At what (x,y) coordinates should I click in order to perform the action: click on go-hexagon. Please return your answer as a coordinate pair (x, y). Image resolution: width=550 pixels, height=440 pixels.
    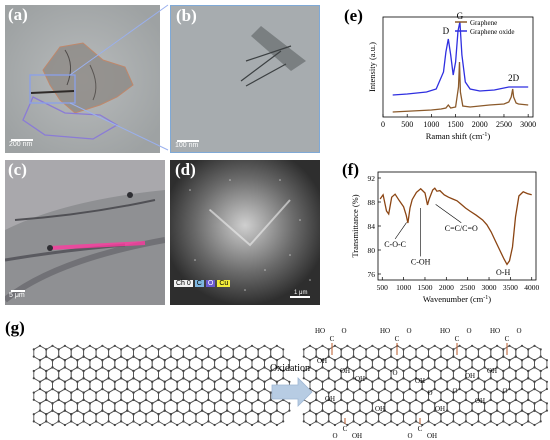
    Looking at the image, I should click on (534, 418).